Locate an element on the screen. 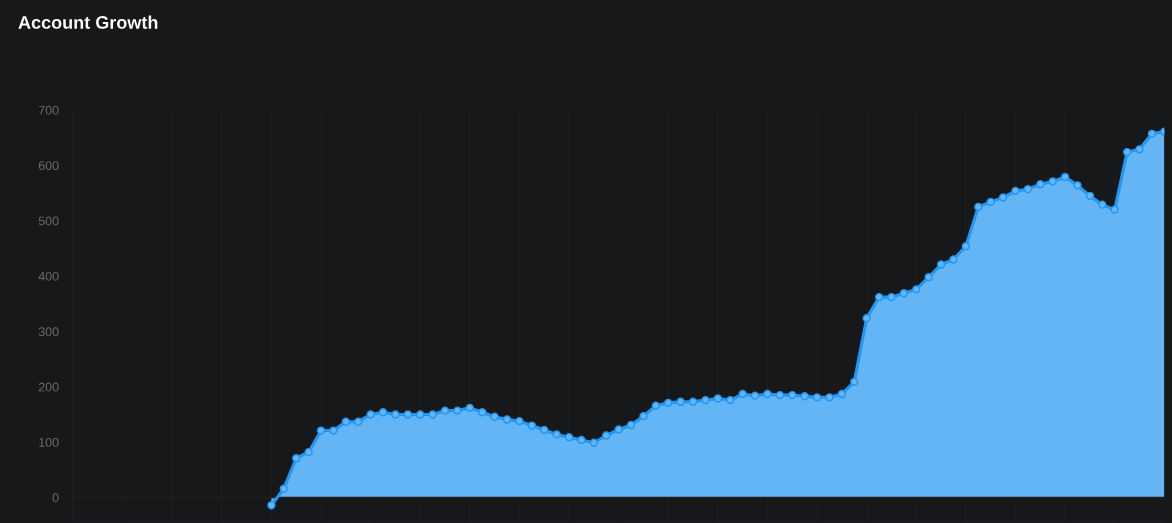 The width and height of the screenshot is (1172, 523). chart-title: Account Growth is located at coordinates (88, 22).